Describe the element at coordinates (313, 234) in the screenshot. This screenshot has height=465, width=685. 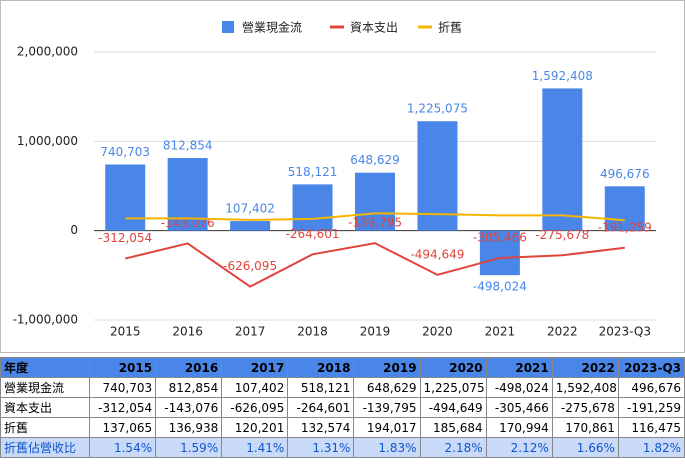
I see `line-value-label: -264,601` at that location.